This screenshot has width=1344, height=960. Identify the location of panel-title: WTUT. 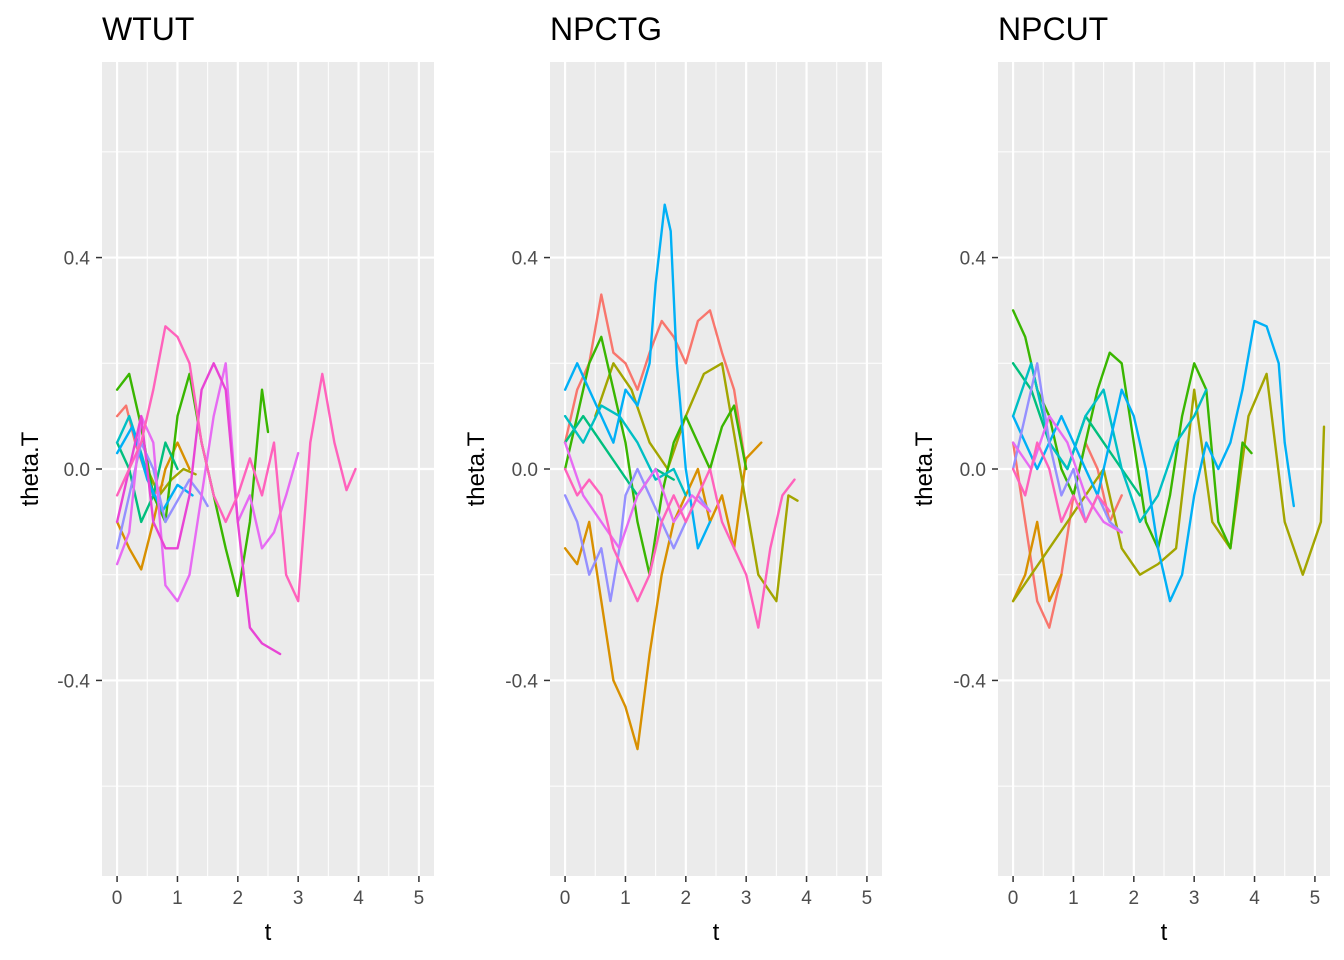
(148, 29).